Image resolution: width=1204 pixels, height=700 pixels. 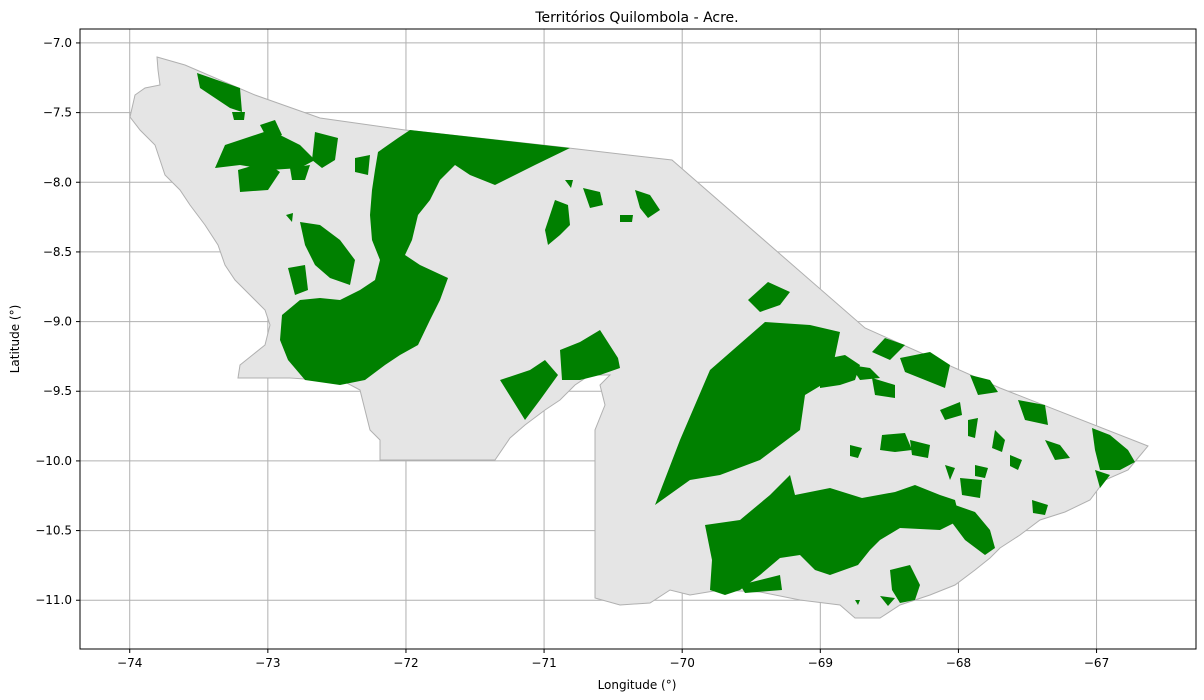 I want to click on x-tick-label: −70, so click(x=682, y=663).